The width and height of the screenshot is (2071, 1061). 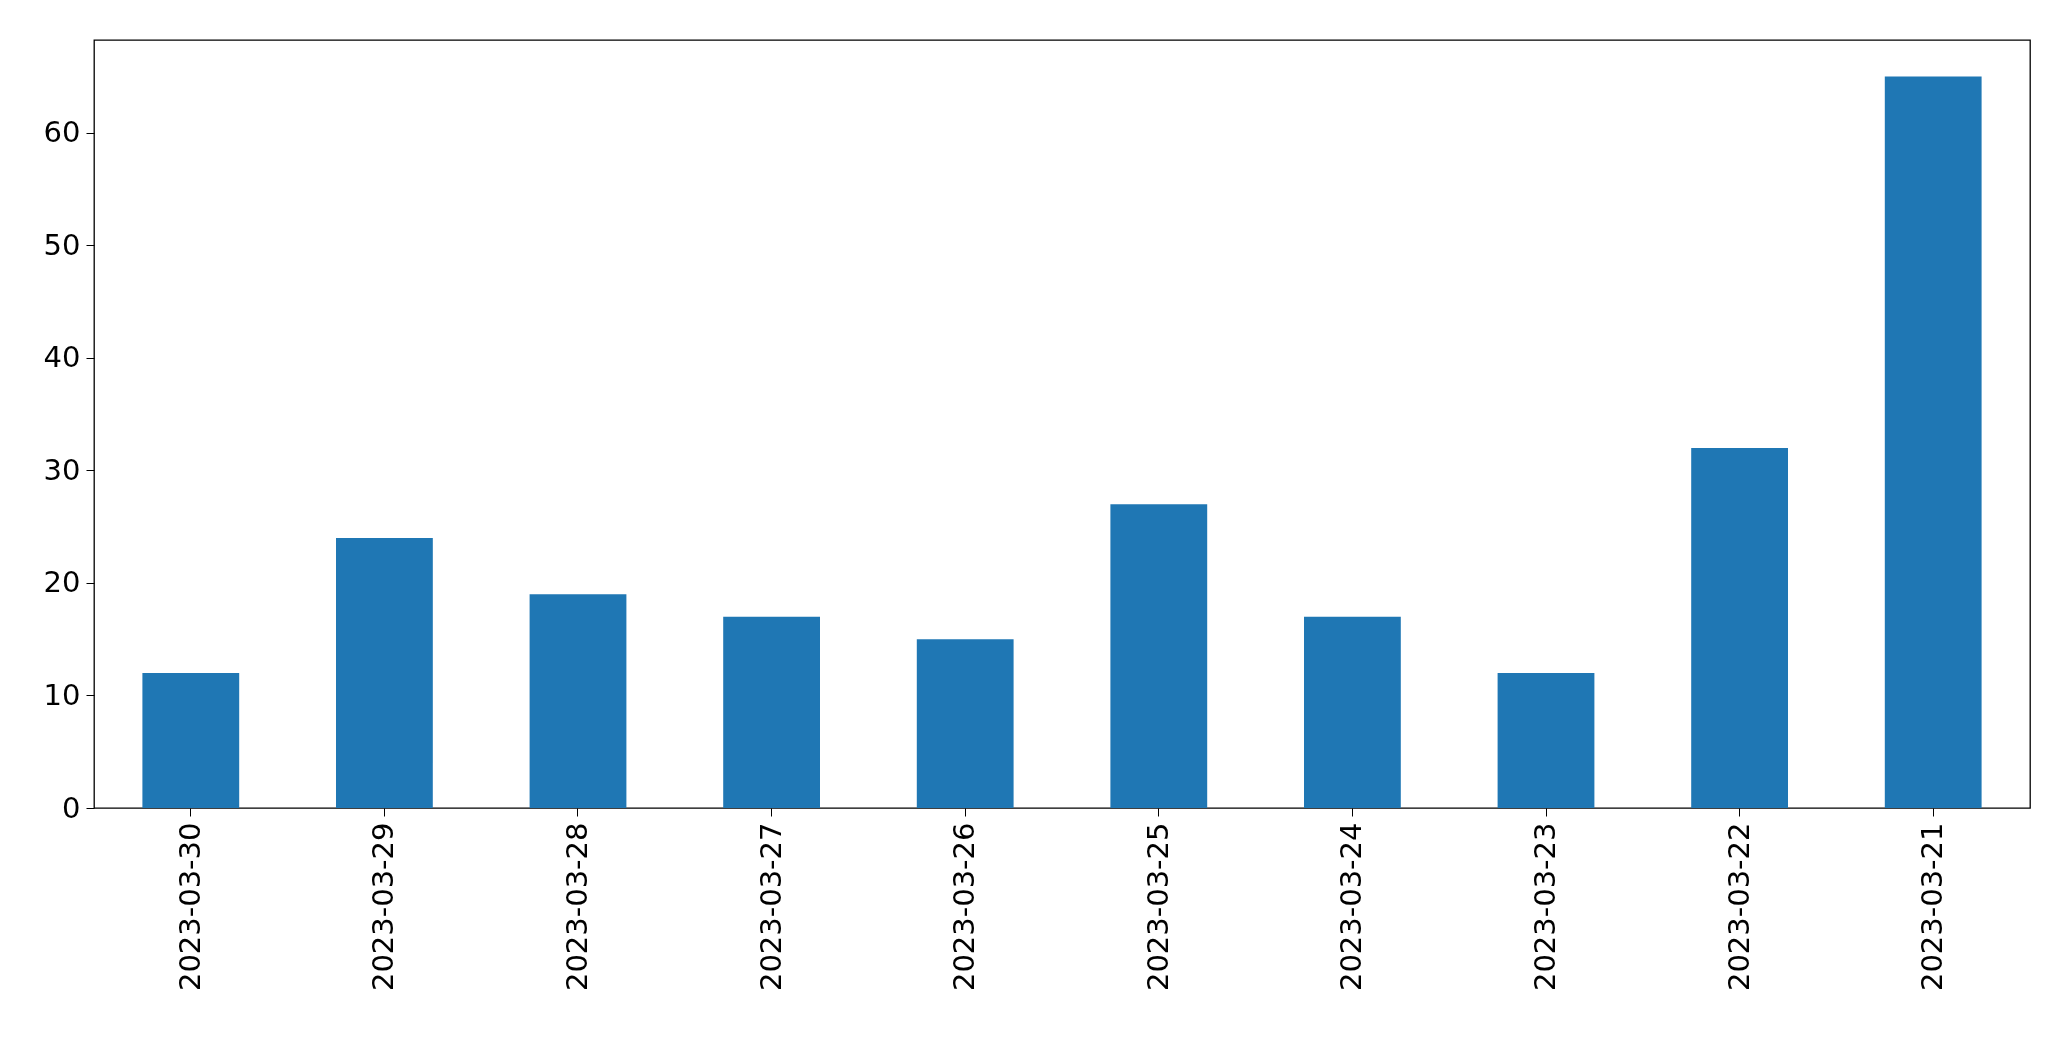 I want to click on x-tick-label: 2023-03-27, so click(x=770, y=907).